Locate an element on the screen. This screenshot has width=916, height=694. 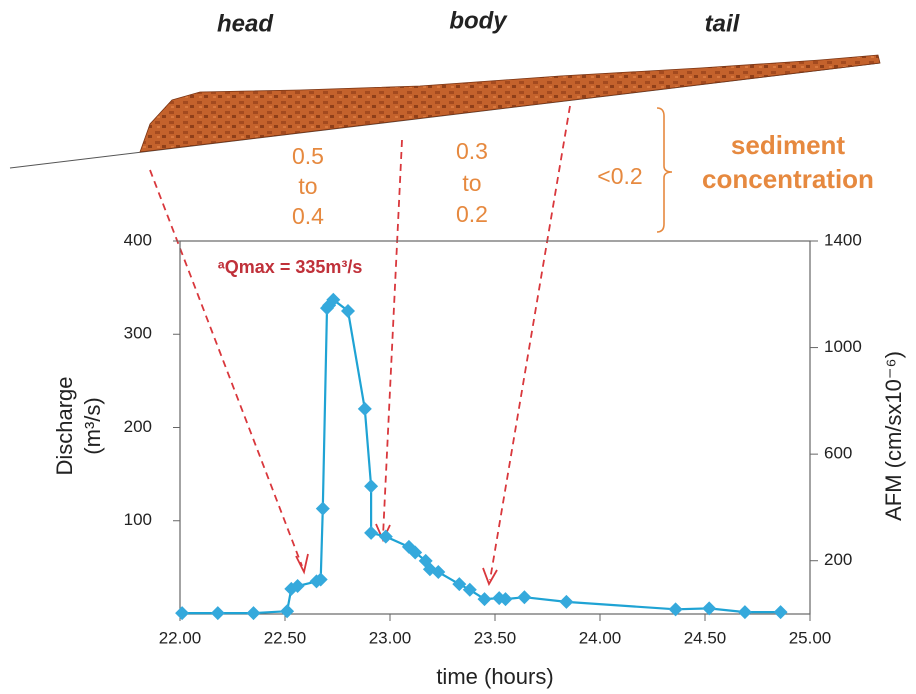
conc-label: 0.4 is located at coordinates (308, 216).